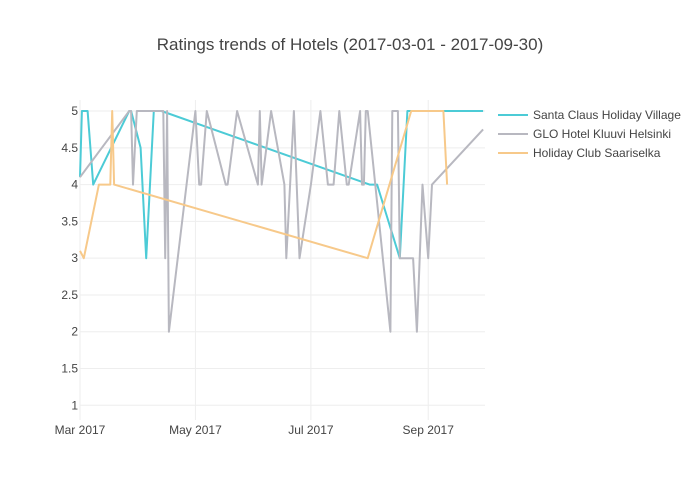  What do you see at coordinates (69, 148) in the screenshot?
I see `y-tick-label: 4.5` at bounding box center [69, 148].